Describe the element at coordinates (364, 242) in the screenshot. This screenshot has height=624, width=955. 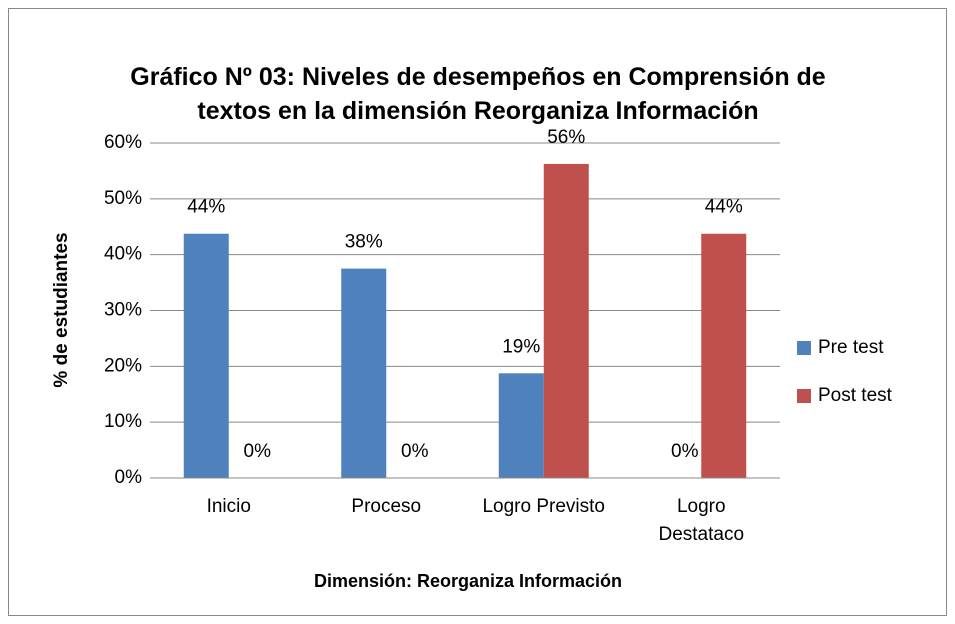
I see `data-label: 38%` at that location.